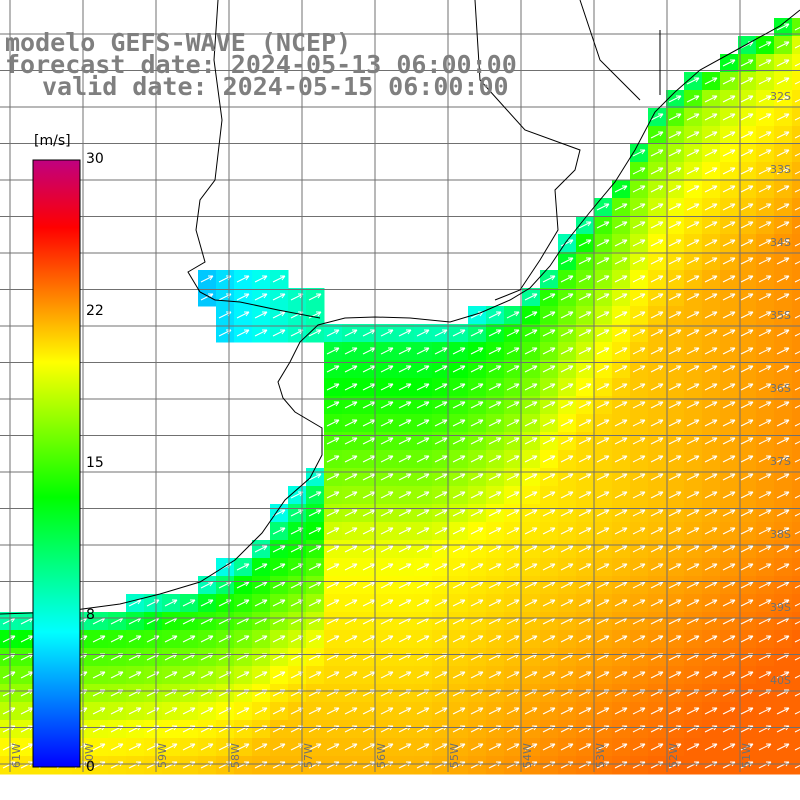 The width and height of the screenshot is (800, 800). Describe the element at coordinates (16, 755) in the screenshot. I see `longitude-label: 61W` at that location.